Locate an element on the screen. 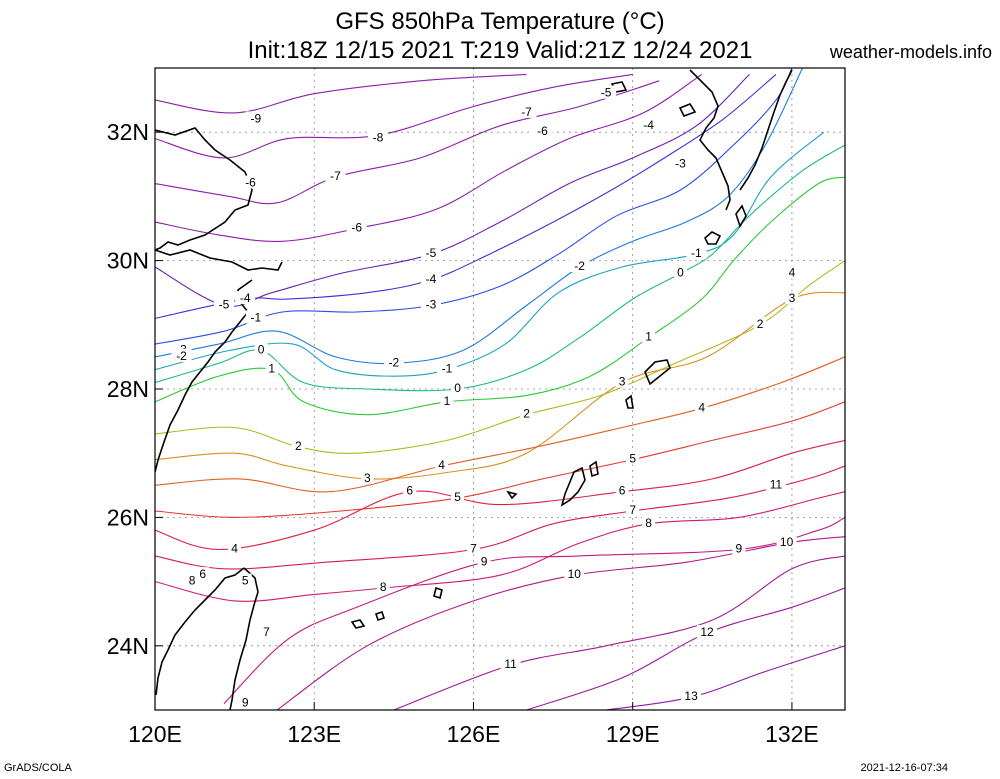 The image size is (1000, 779). coastline-kyushu is located at coordinates (741, 140).